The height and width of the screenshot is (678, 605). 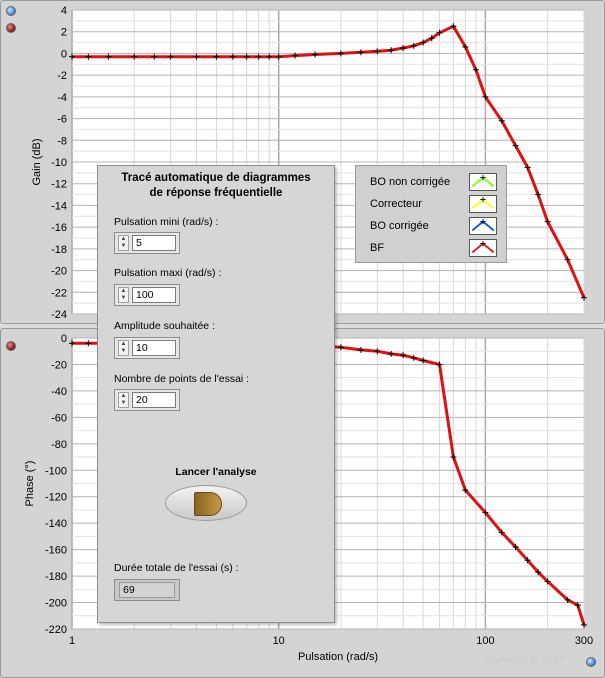 I want to click on phase-red-indicator-icon, so click(x=11, y=346).